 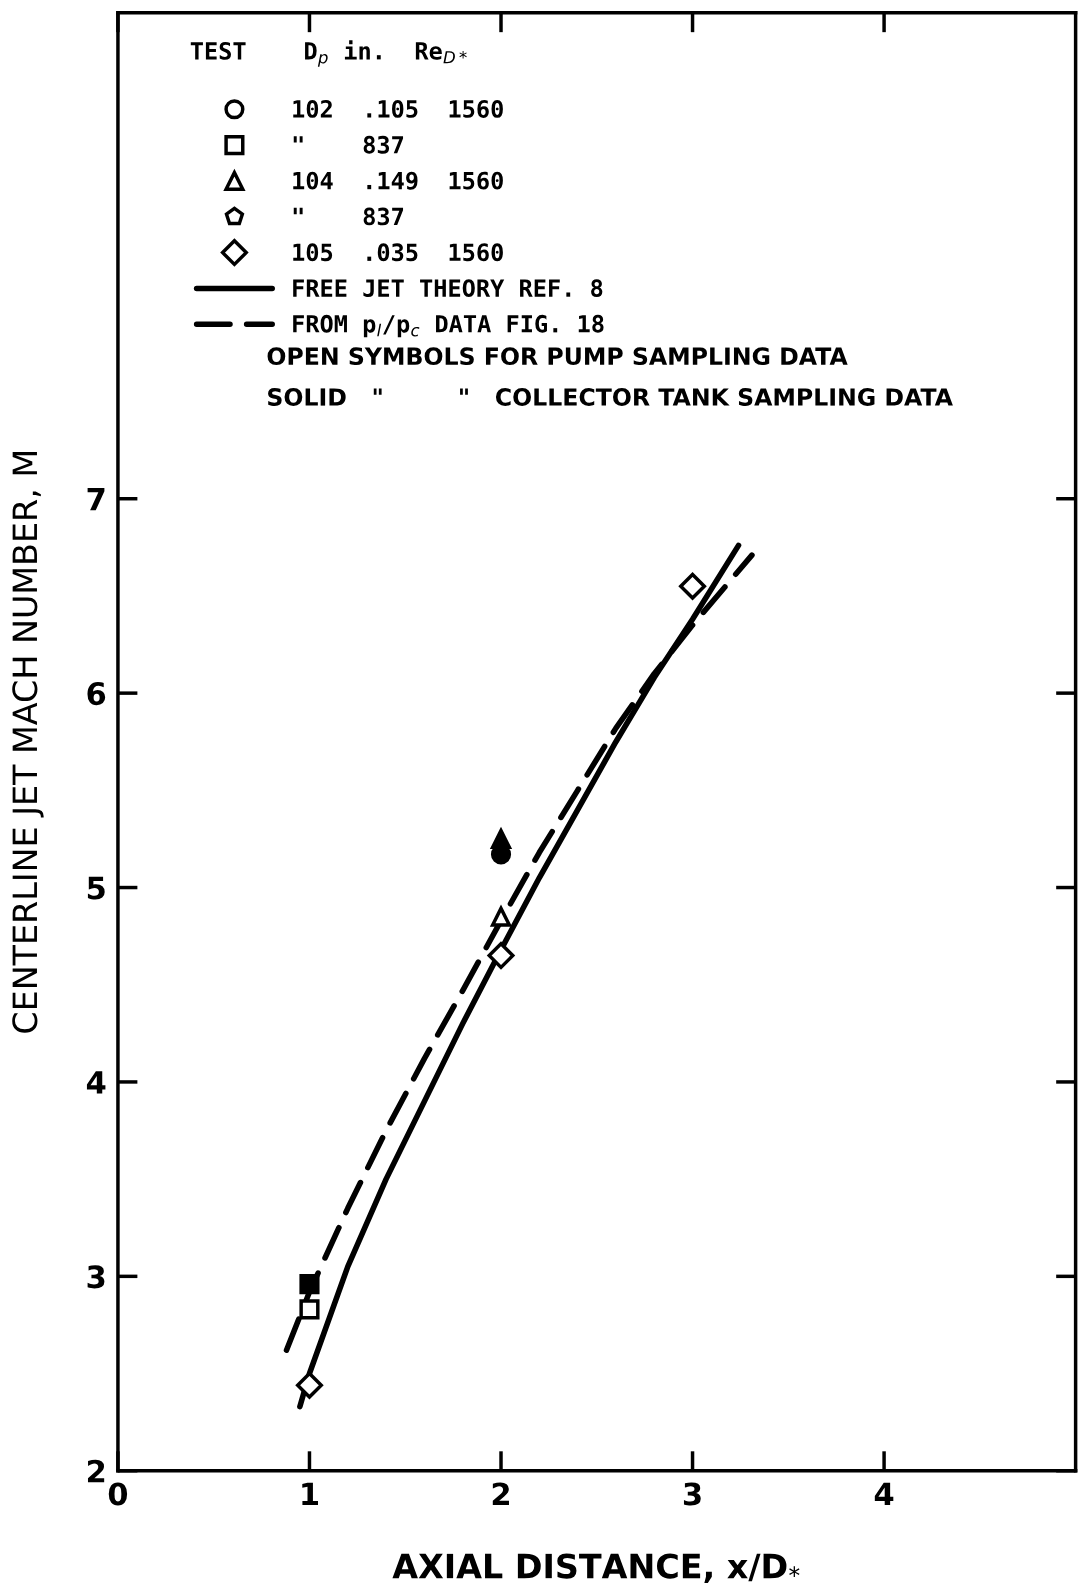 I want to click on x-tick-label: 1, so click(x=310, y=1494).